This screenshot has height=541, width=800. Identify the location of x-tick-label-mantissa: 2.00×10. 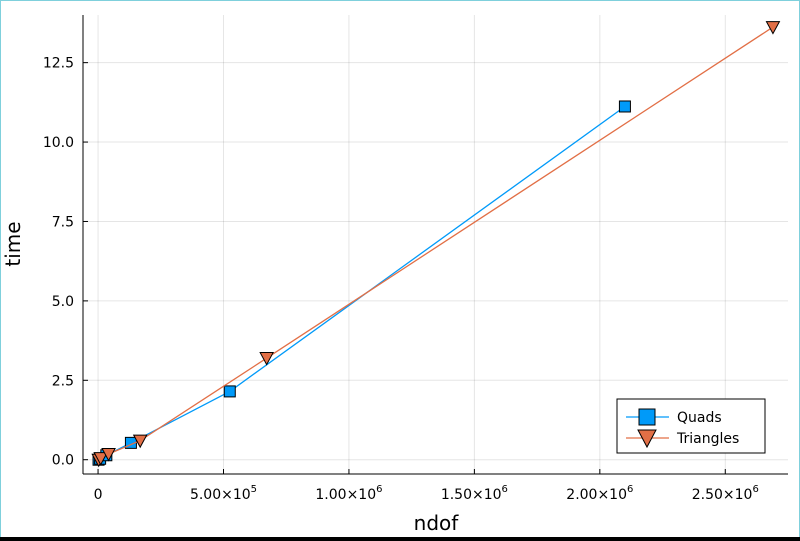
(596, 495).